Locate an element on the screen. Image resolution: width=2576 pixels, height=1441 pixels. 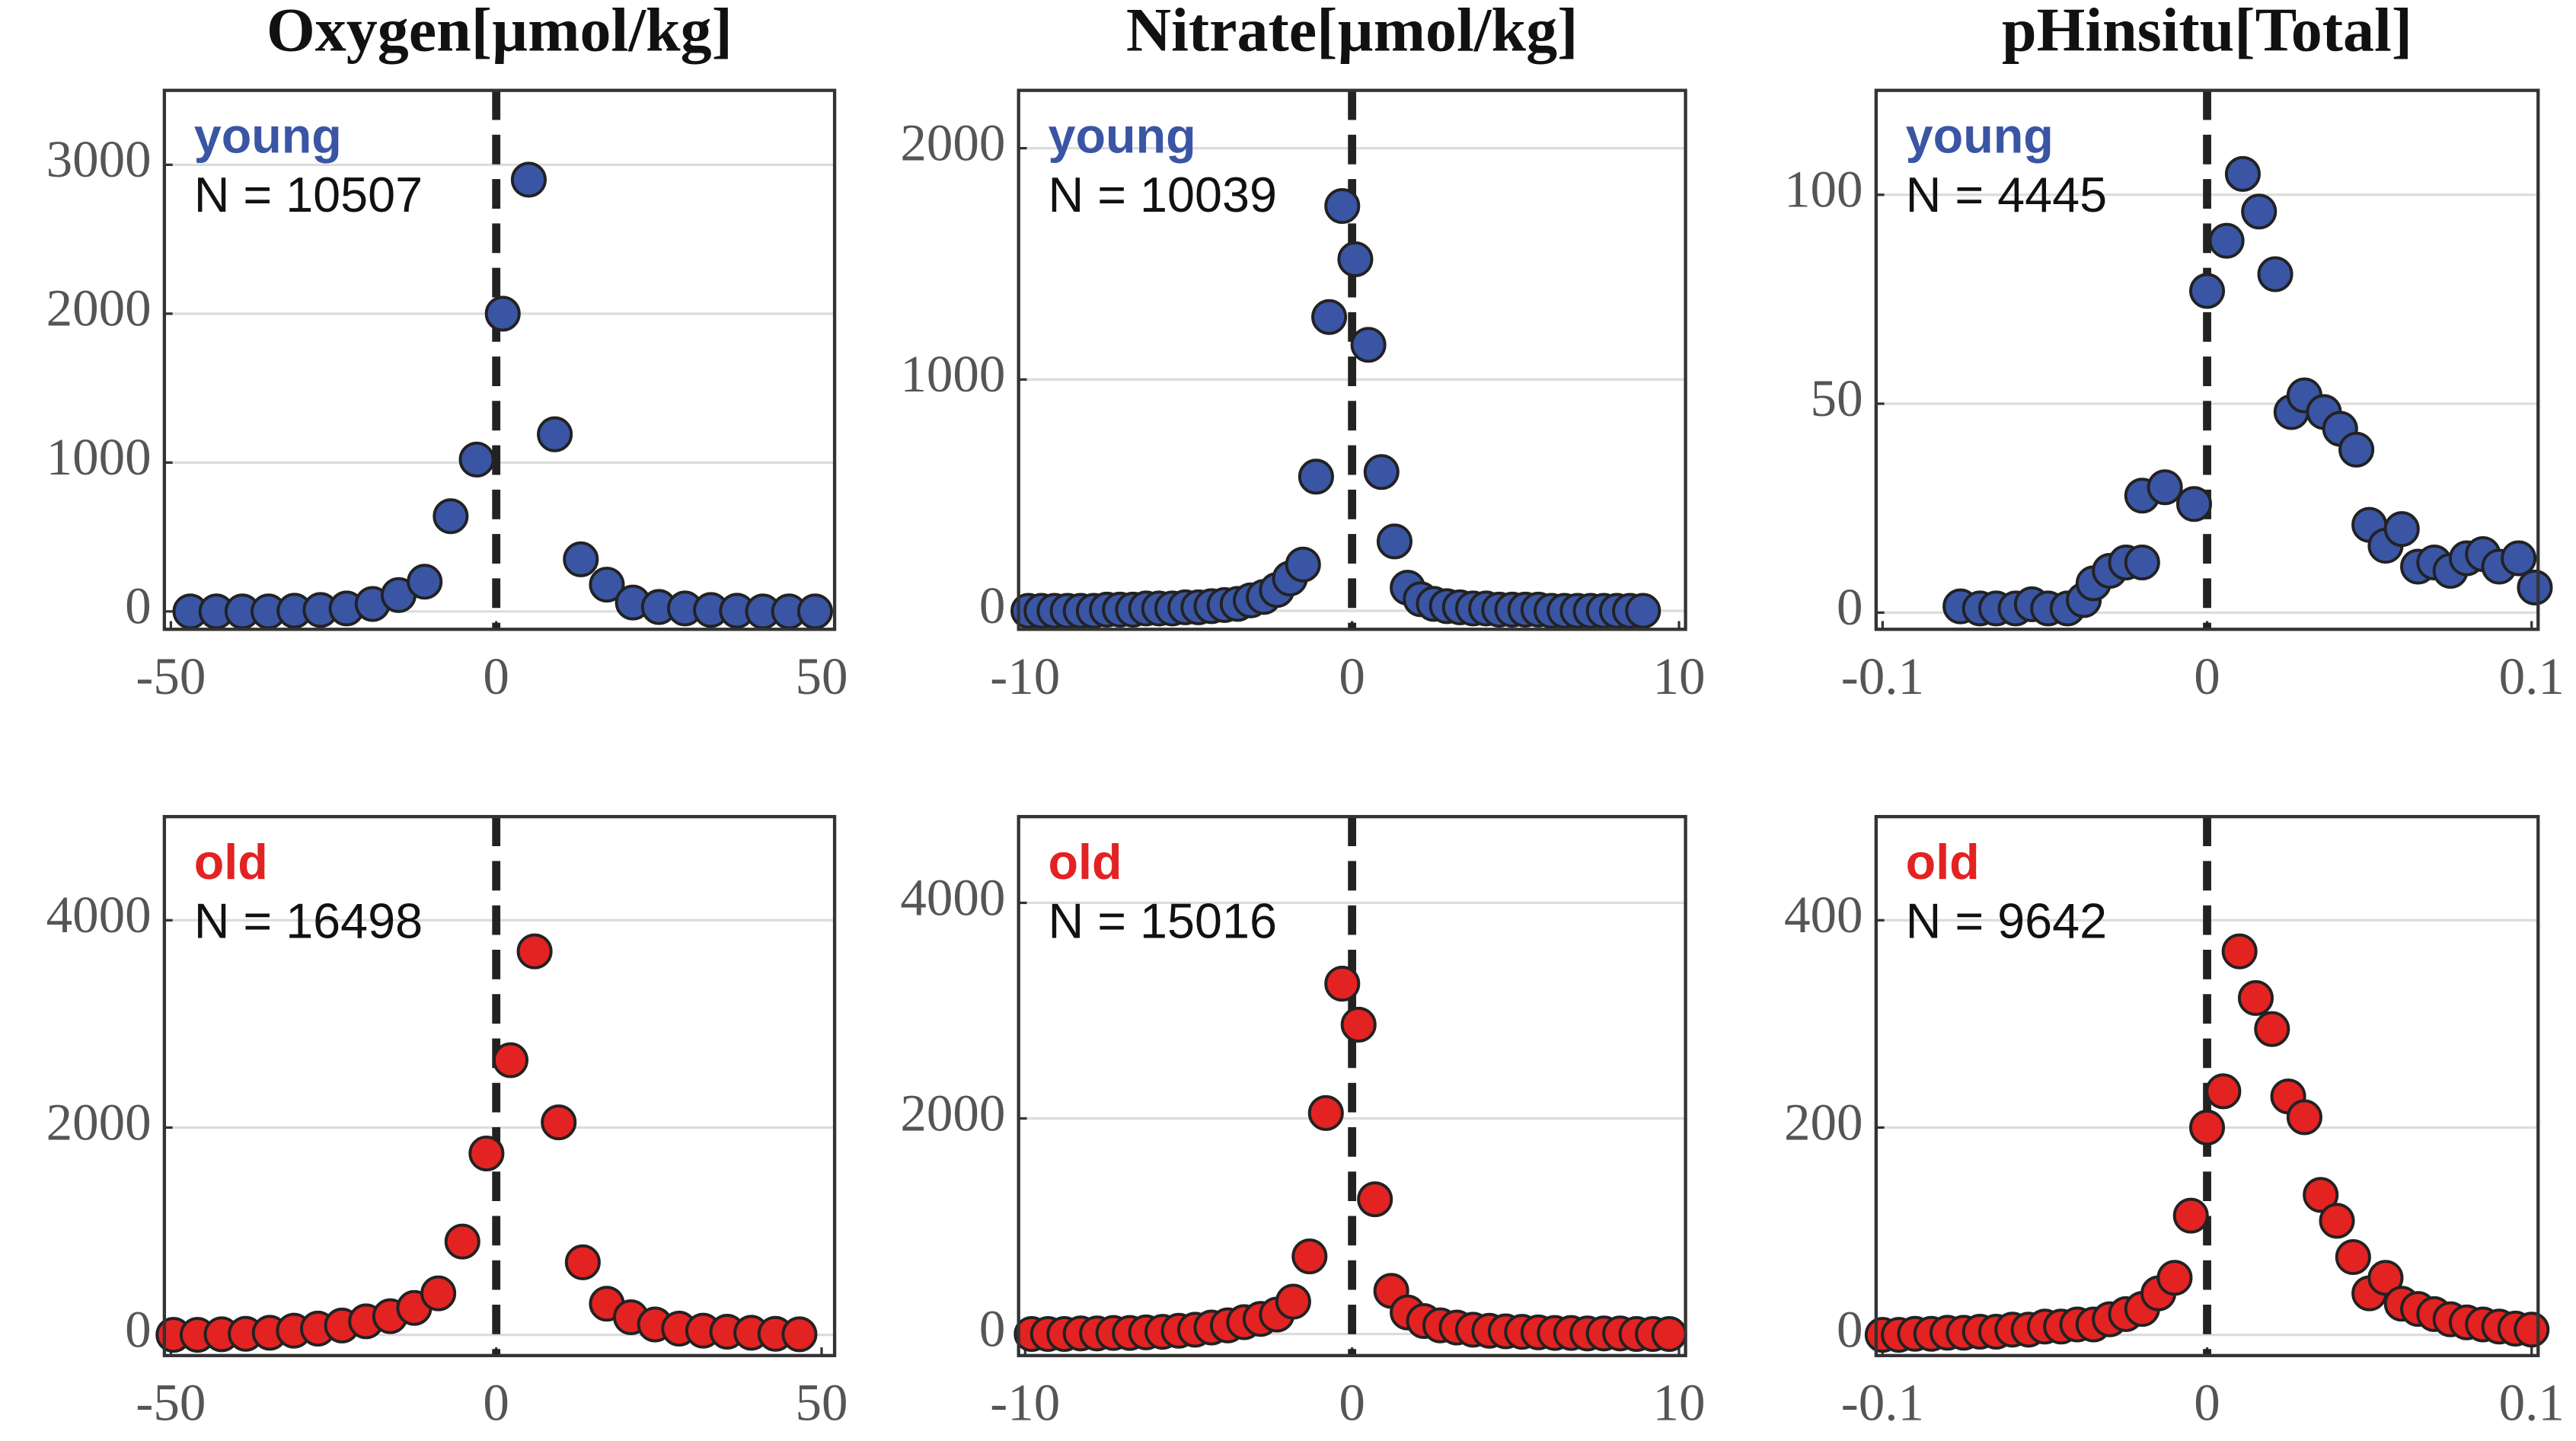
panel-title: Nitrate[µmol/kg] is located at coordinates (1352, 32).